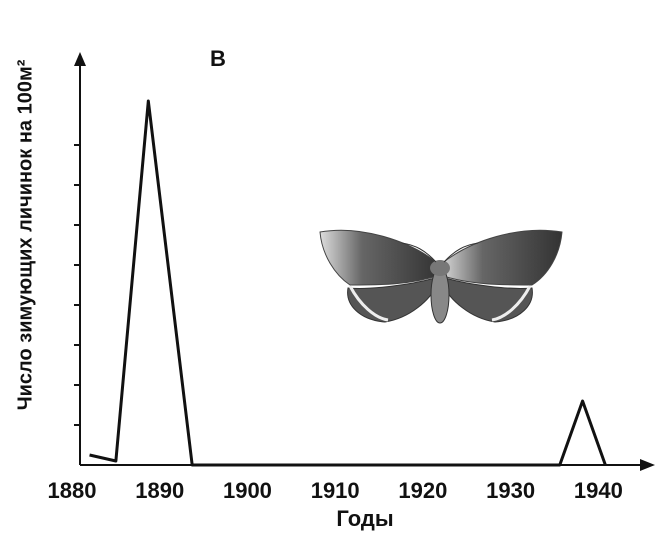  What do you see at coordinates (422, 490) in the screenshot?
I see `x-tick-label: 1920` at bounding box center [422, 490].